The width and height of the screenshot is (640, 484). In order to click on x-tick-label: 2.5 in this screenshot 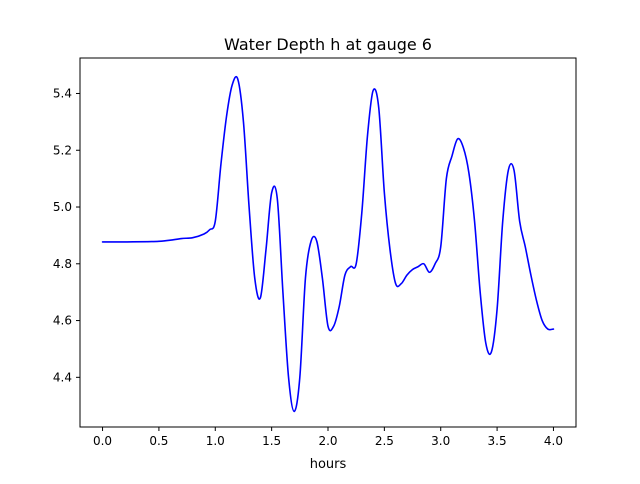, I will do `click(384, 441)`.